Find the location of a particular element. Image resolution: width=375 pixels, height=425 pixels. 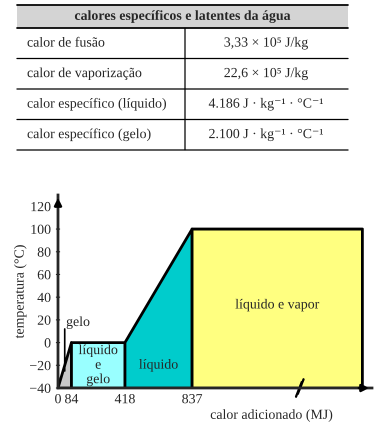

y-axis-title: temperatura (°C) is located at coordinates (20, 291).